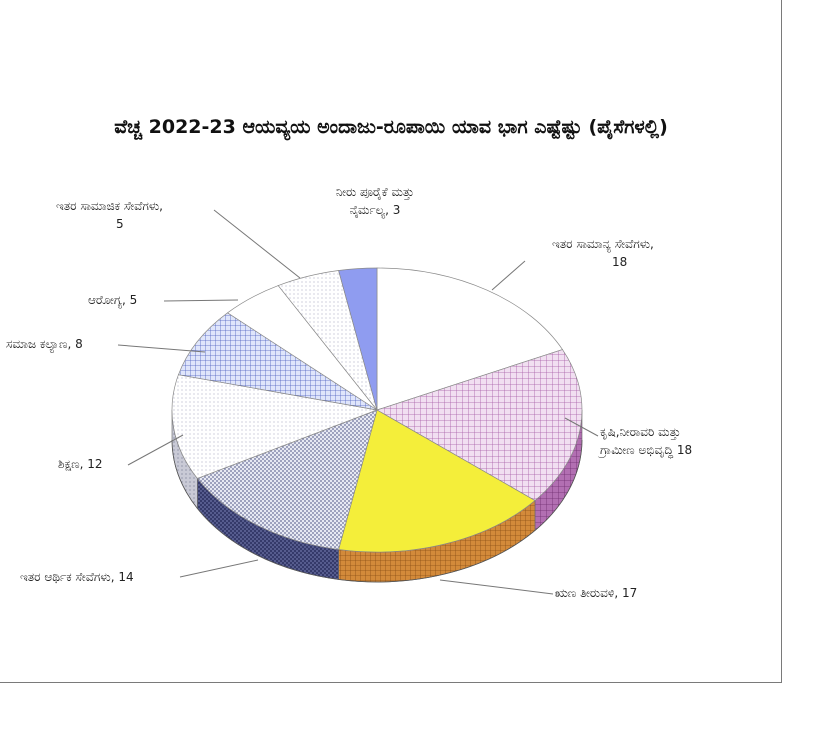  What do you see at coordinates (375, 192) in the screenshot?
I see `slice-label-line: ನೀರು ಪೂರೈಕೆ ಮತ್ತು` at bounding box center [375, 192].